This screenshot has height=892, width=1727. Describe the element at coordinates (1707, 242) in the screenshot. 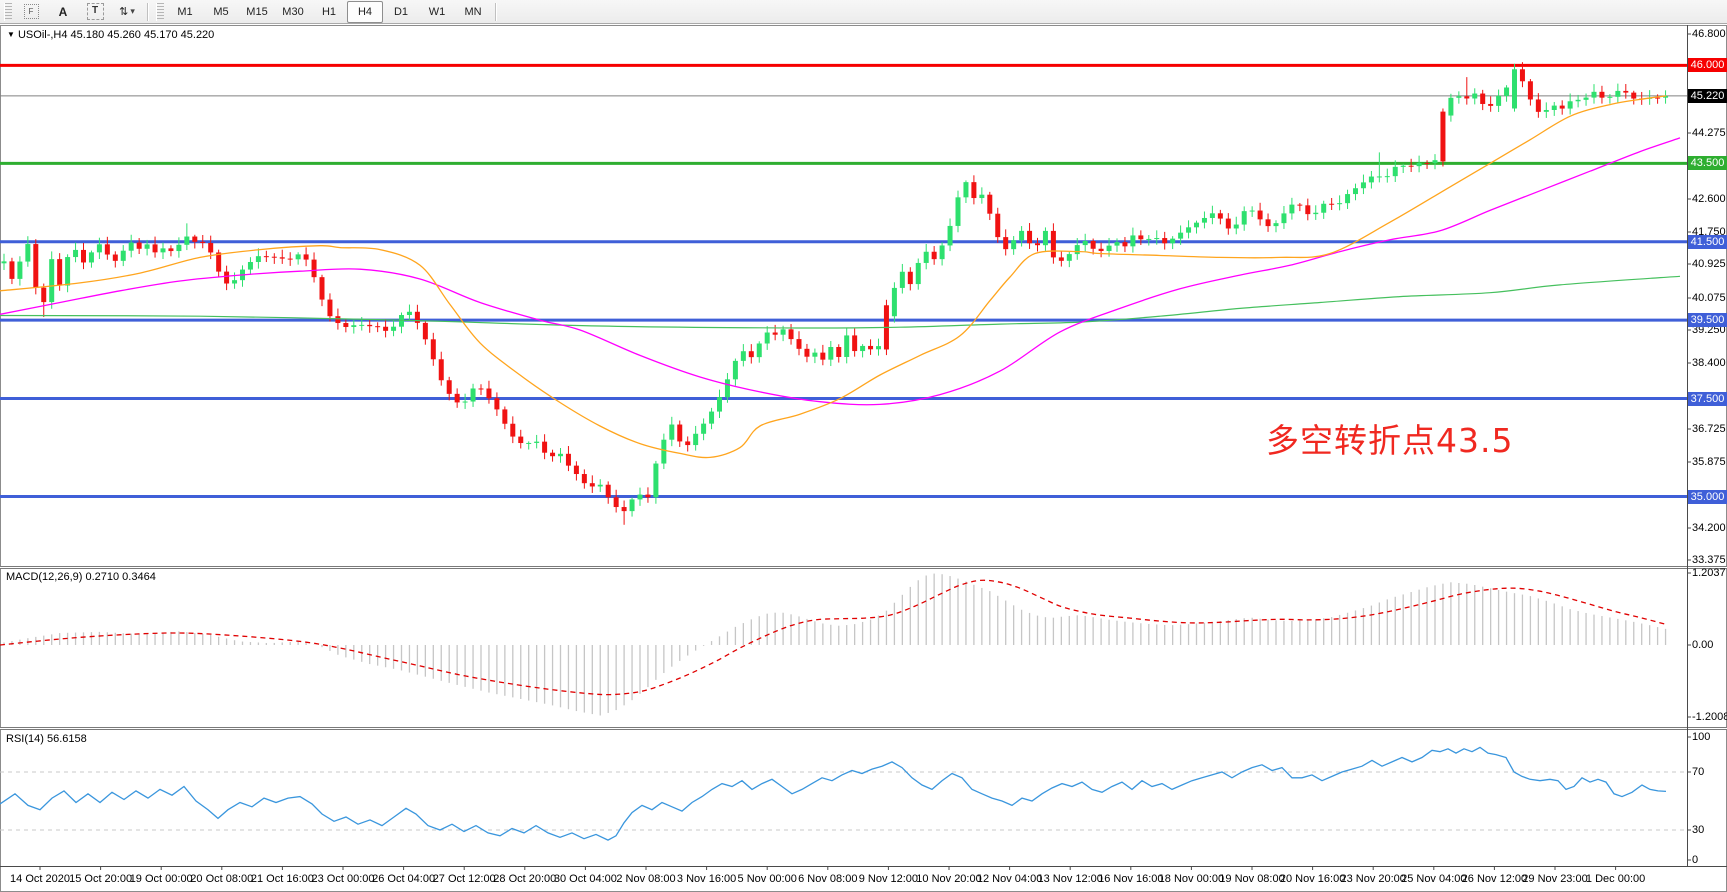

I see `price-level-badge: 41.500` at that location.